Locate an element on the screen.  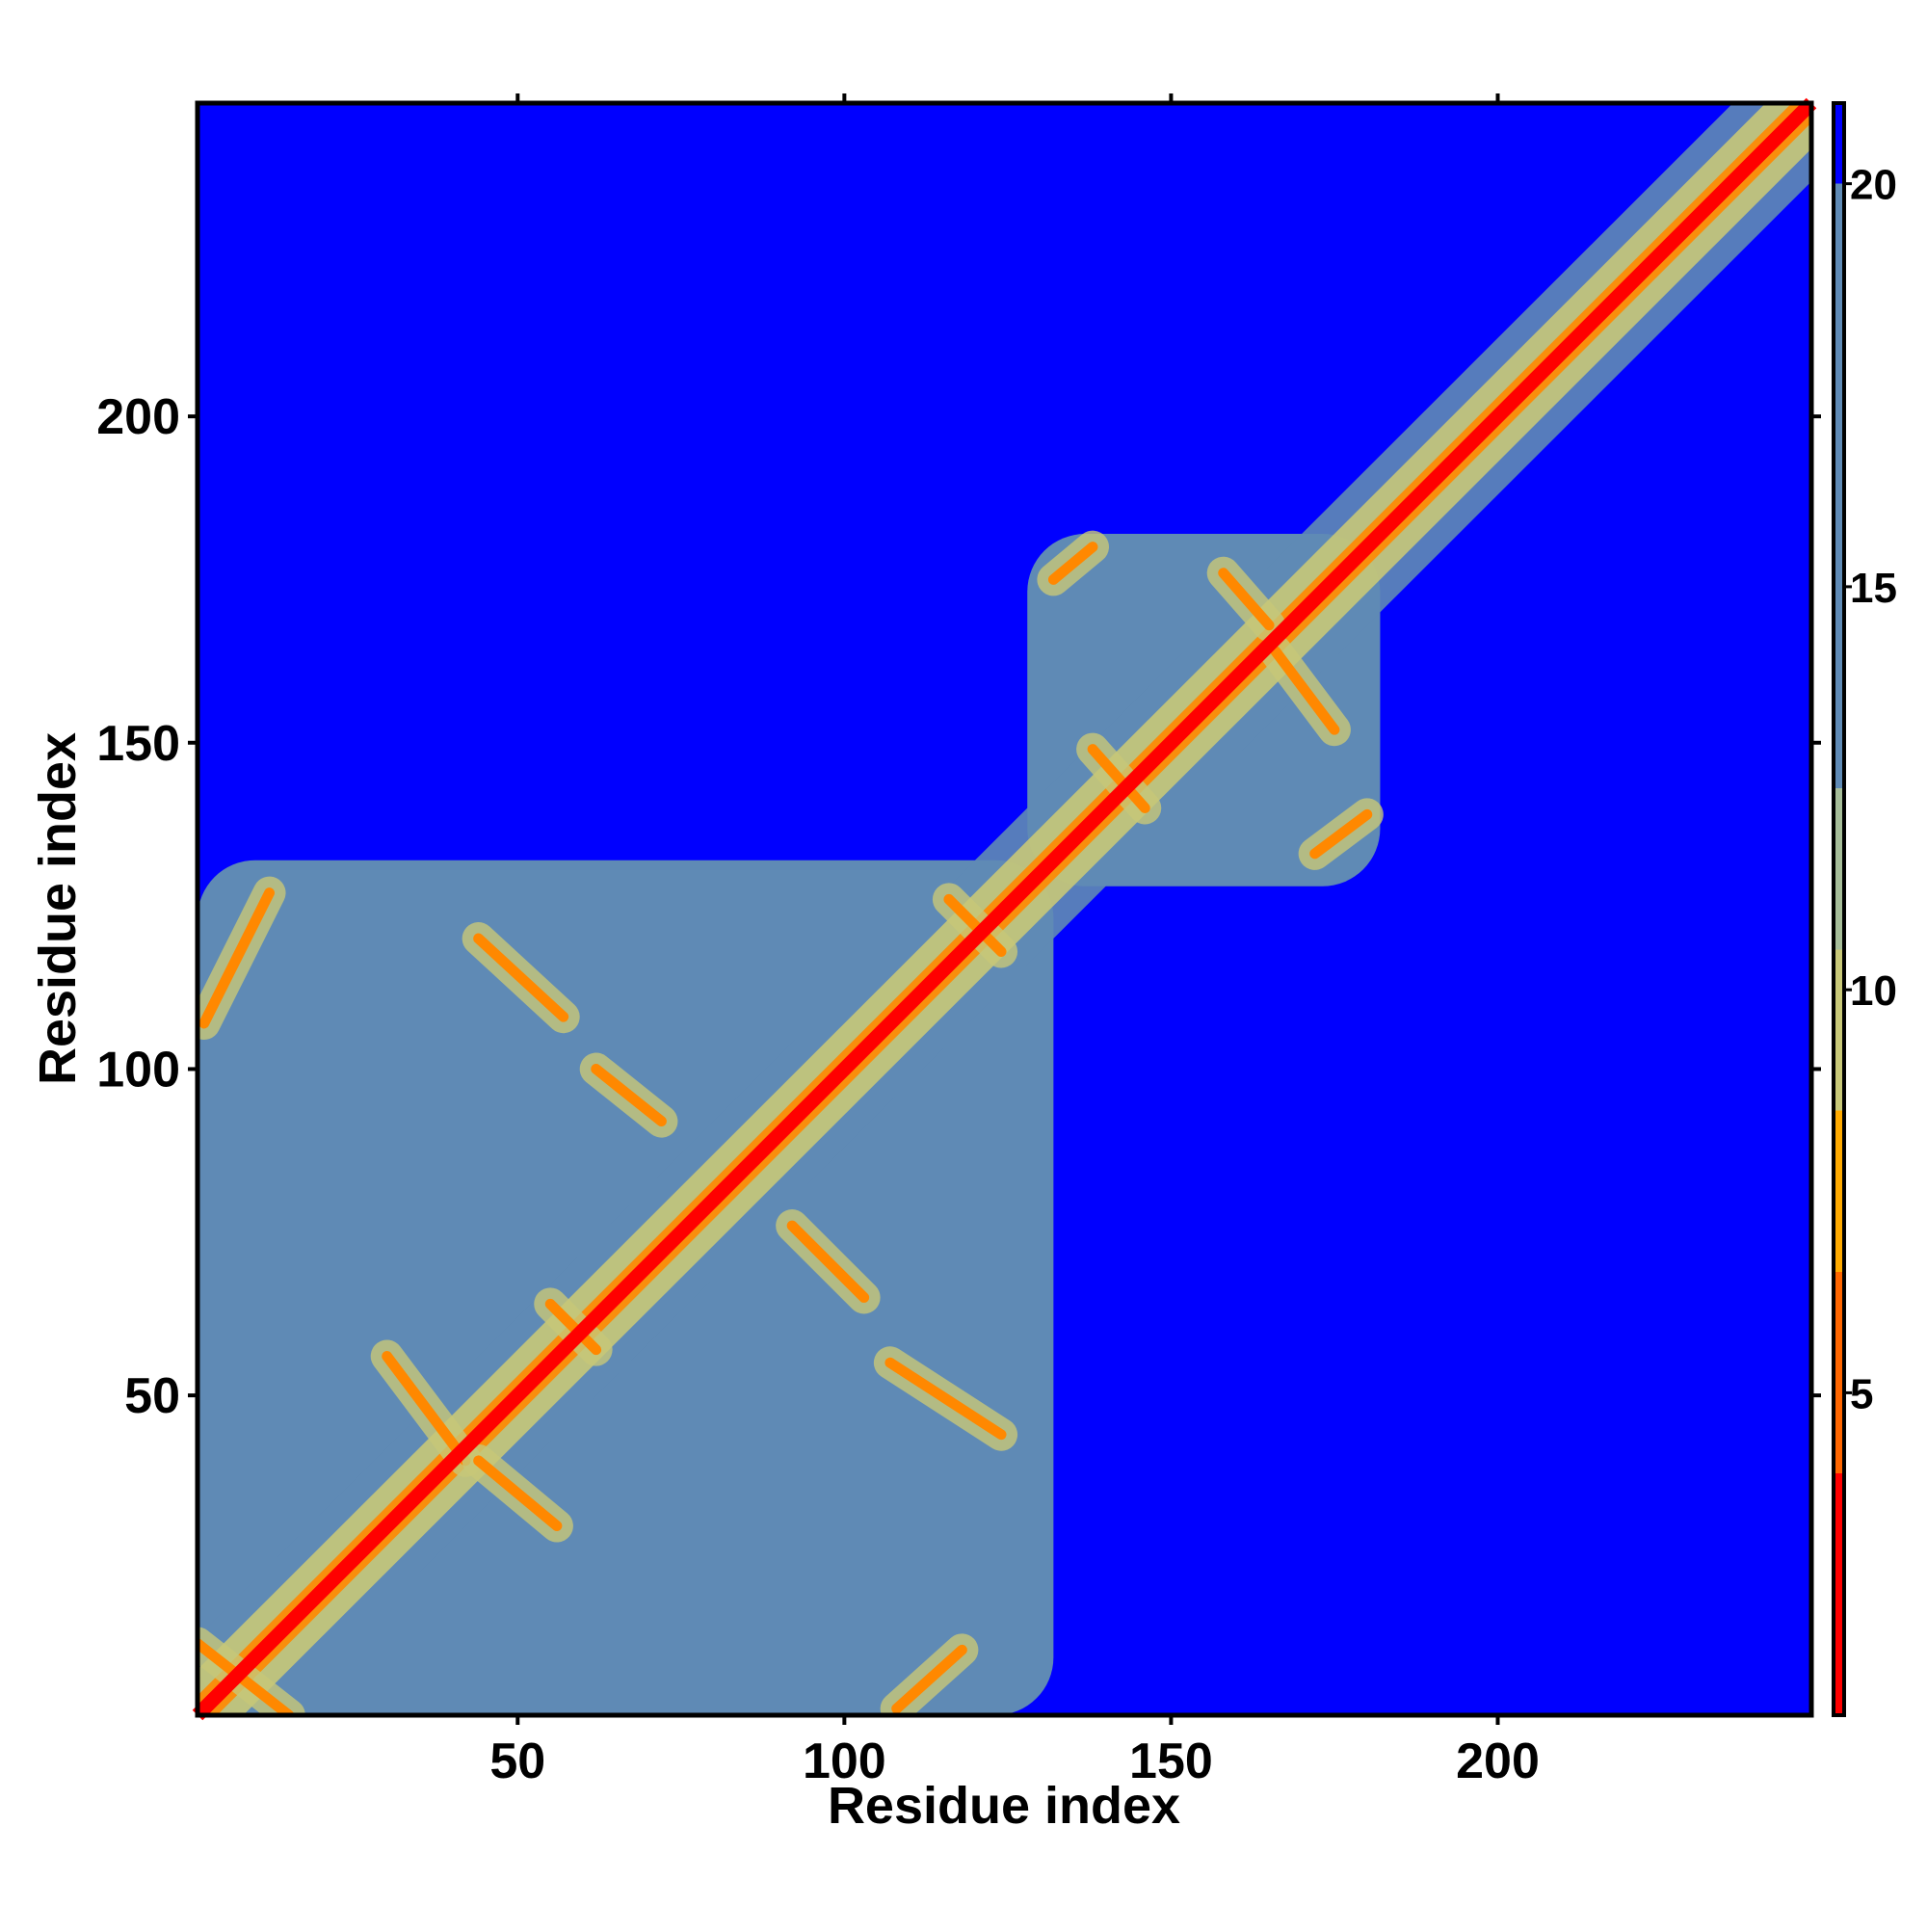
colorbar: 5 10 15 20 is located at coordinates (1864, 909).